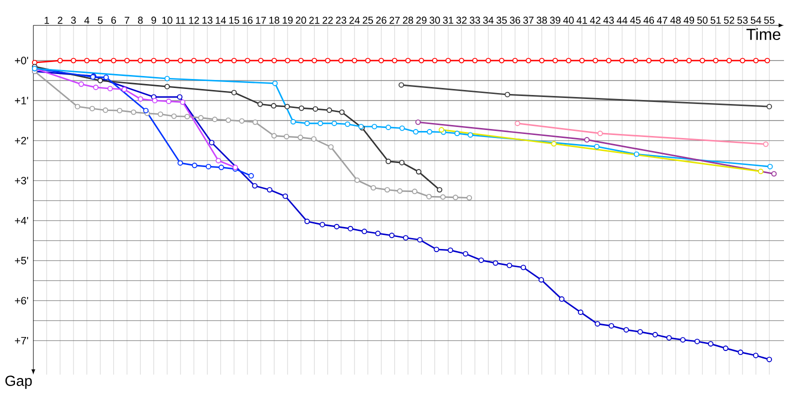 The image size is (800, 400). Describe the element at coordinates (21, 60) in the screenshot. I see `y-tick-label: +0'` at that location.